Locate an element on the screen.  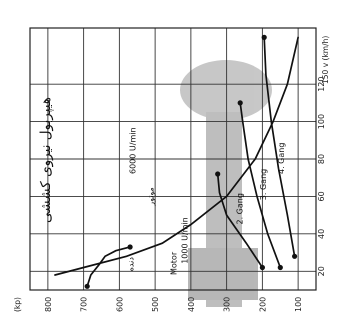
y-axis-unit: (kp) is located at coordinates (17, 304).